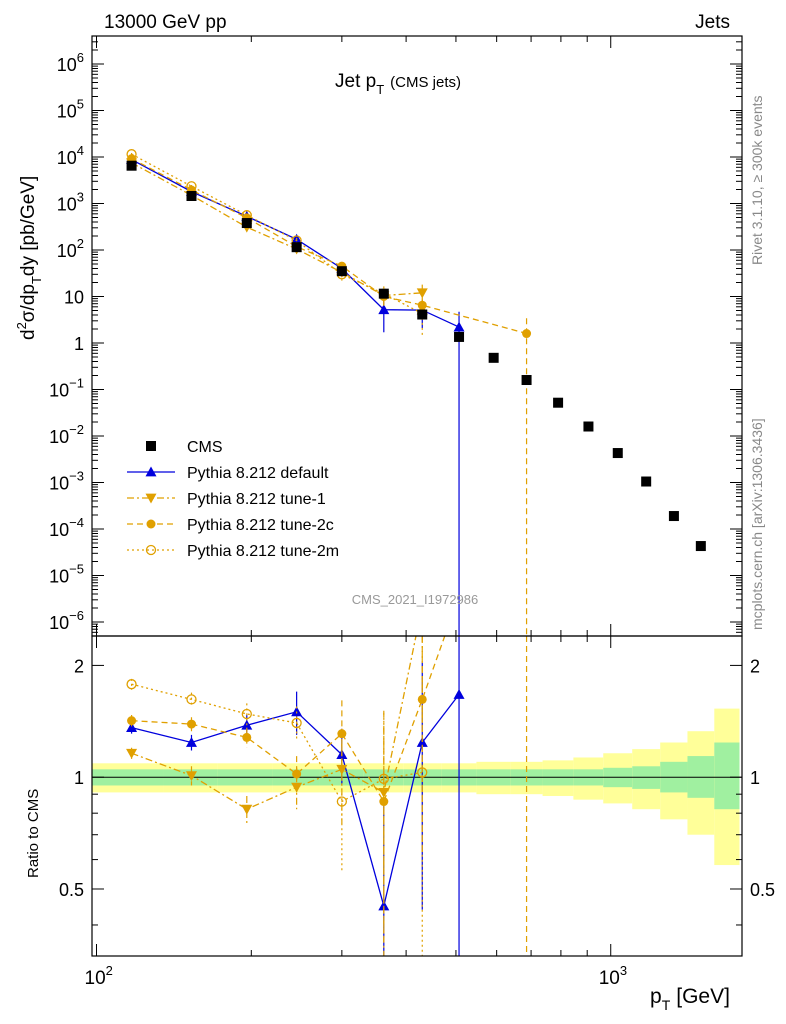  Describe the element at coordinates (757, 524) in the screenshot. I see `mcplots-label: mcplots.cern.ch [arXiv:1306.3436]` at that location.